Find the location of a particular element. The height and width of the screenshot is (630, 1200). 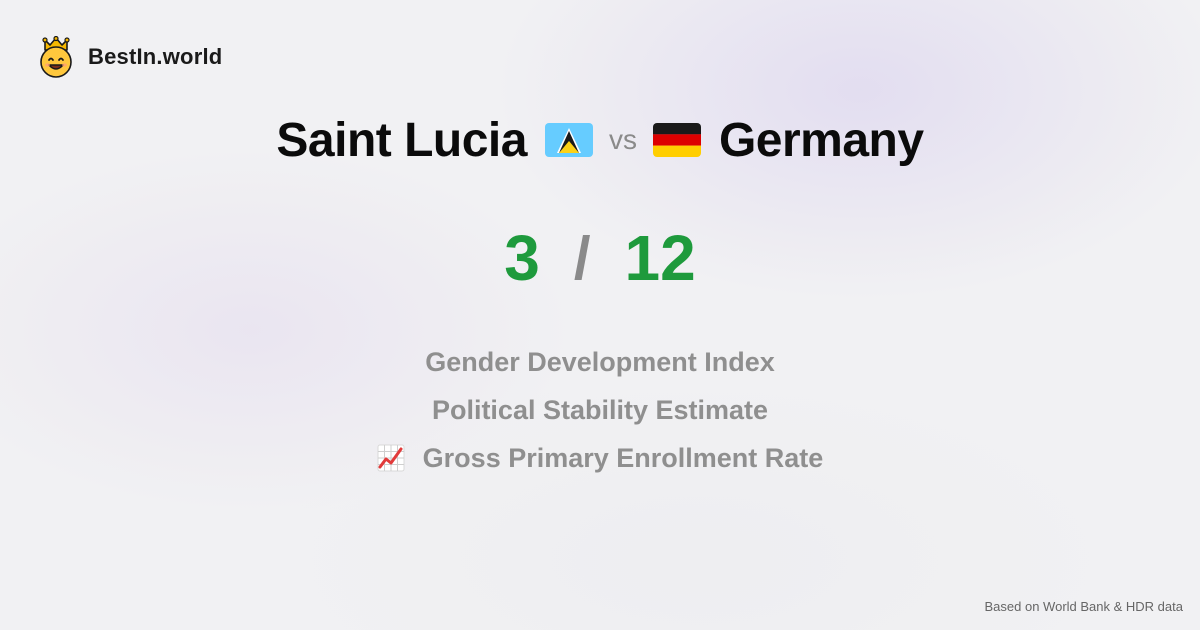

crown-smiley-icon is located at coordinates (56, 57).